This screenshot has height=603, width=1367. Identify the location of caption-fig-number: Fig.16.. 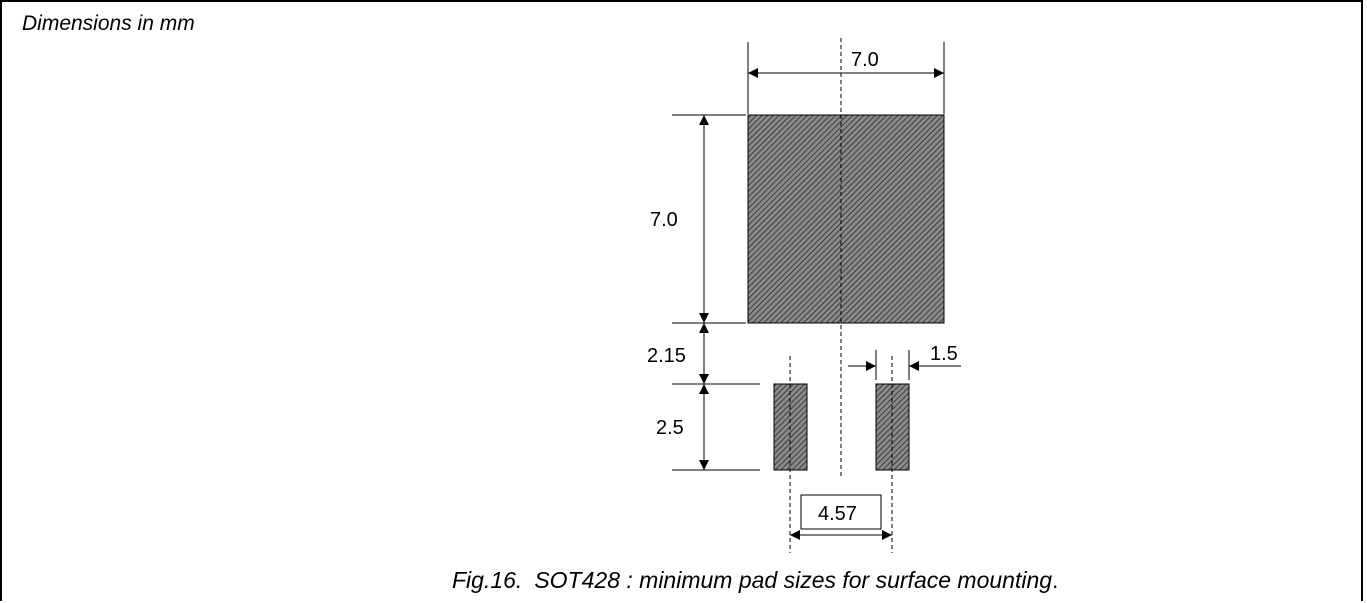
(487, 580).